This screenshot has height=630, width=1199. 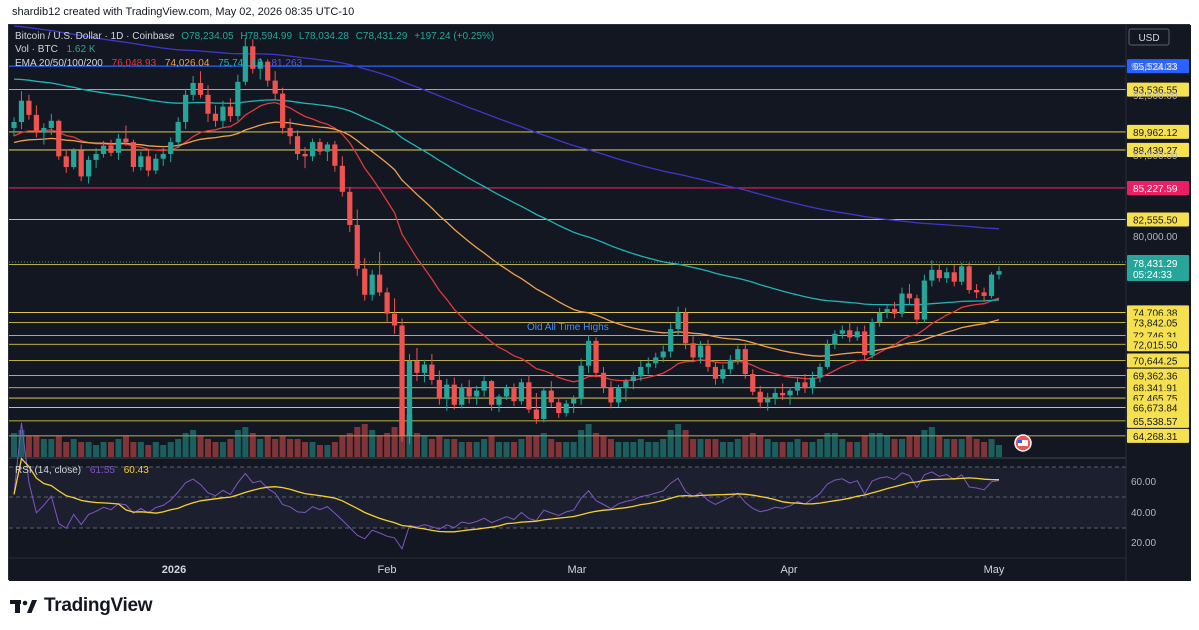 I want to click on currency-label: USD, so click(x=1148, y=38).